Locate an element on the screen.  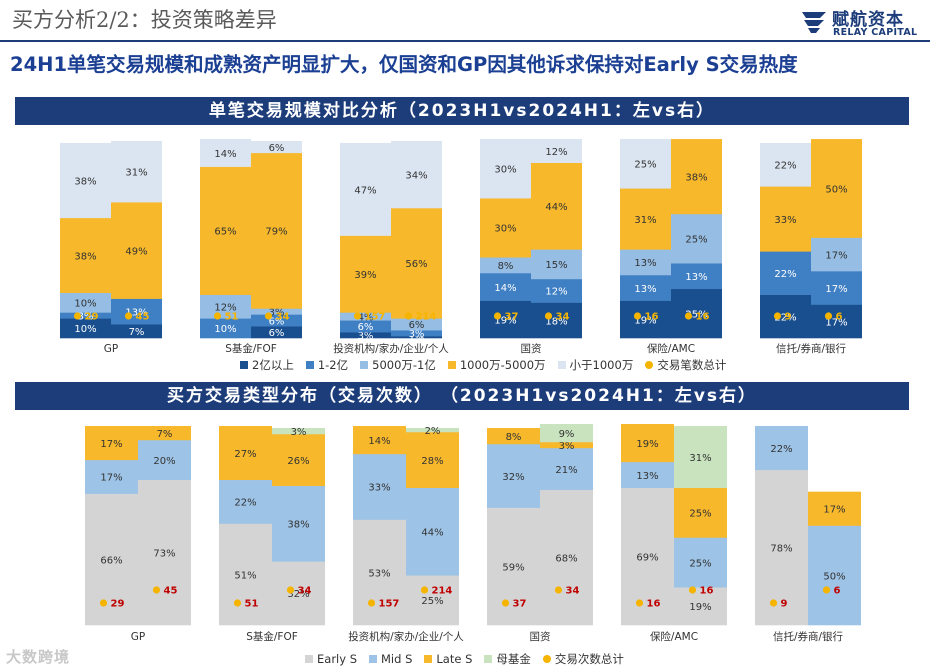
segment-data-label: 56% is located at coordinates (416, 264).